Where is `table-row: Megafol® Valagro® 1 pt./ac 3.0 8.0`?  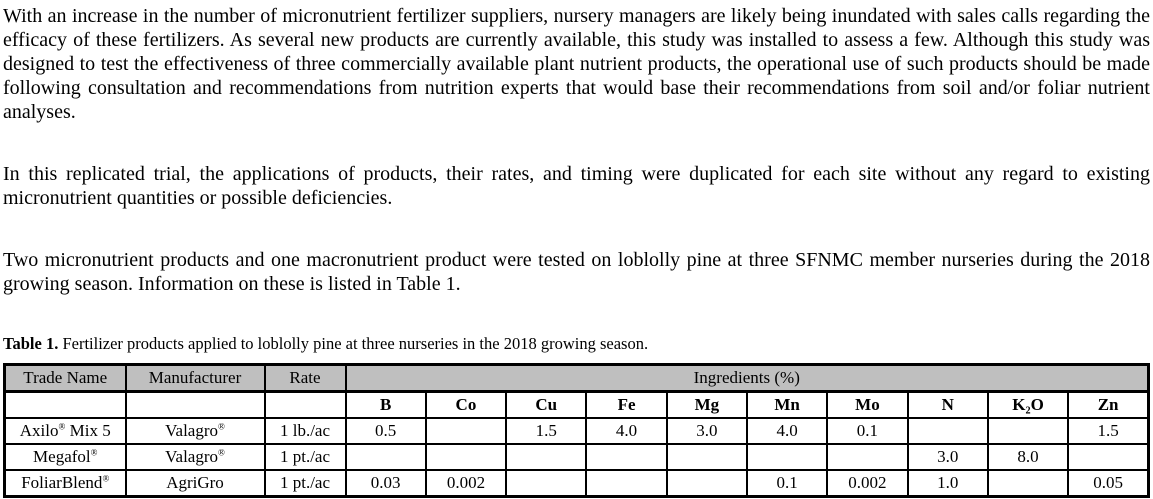
table-row: Megafol® Valagro® 1 pt./ac 3.0 8.0 is located at coordinates (576, 457).